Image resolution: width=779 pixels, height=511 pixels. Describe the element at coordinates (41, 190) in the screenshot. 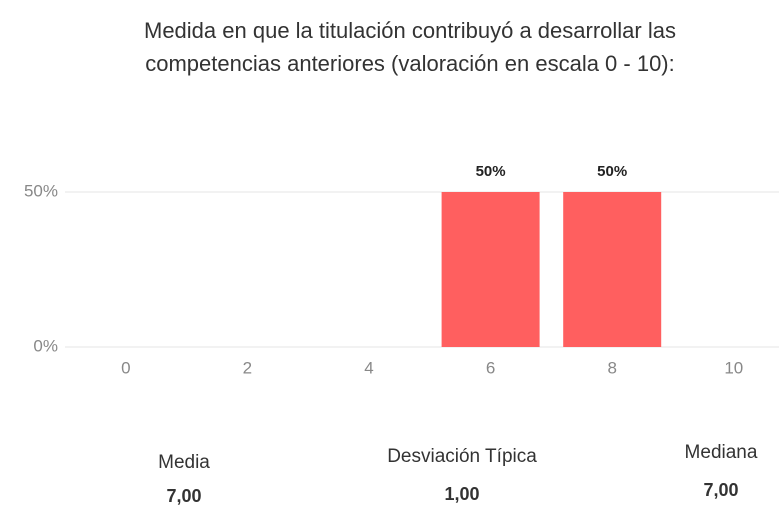

I see `y-tick-label: 50%` at that location.